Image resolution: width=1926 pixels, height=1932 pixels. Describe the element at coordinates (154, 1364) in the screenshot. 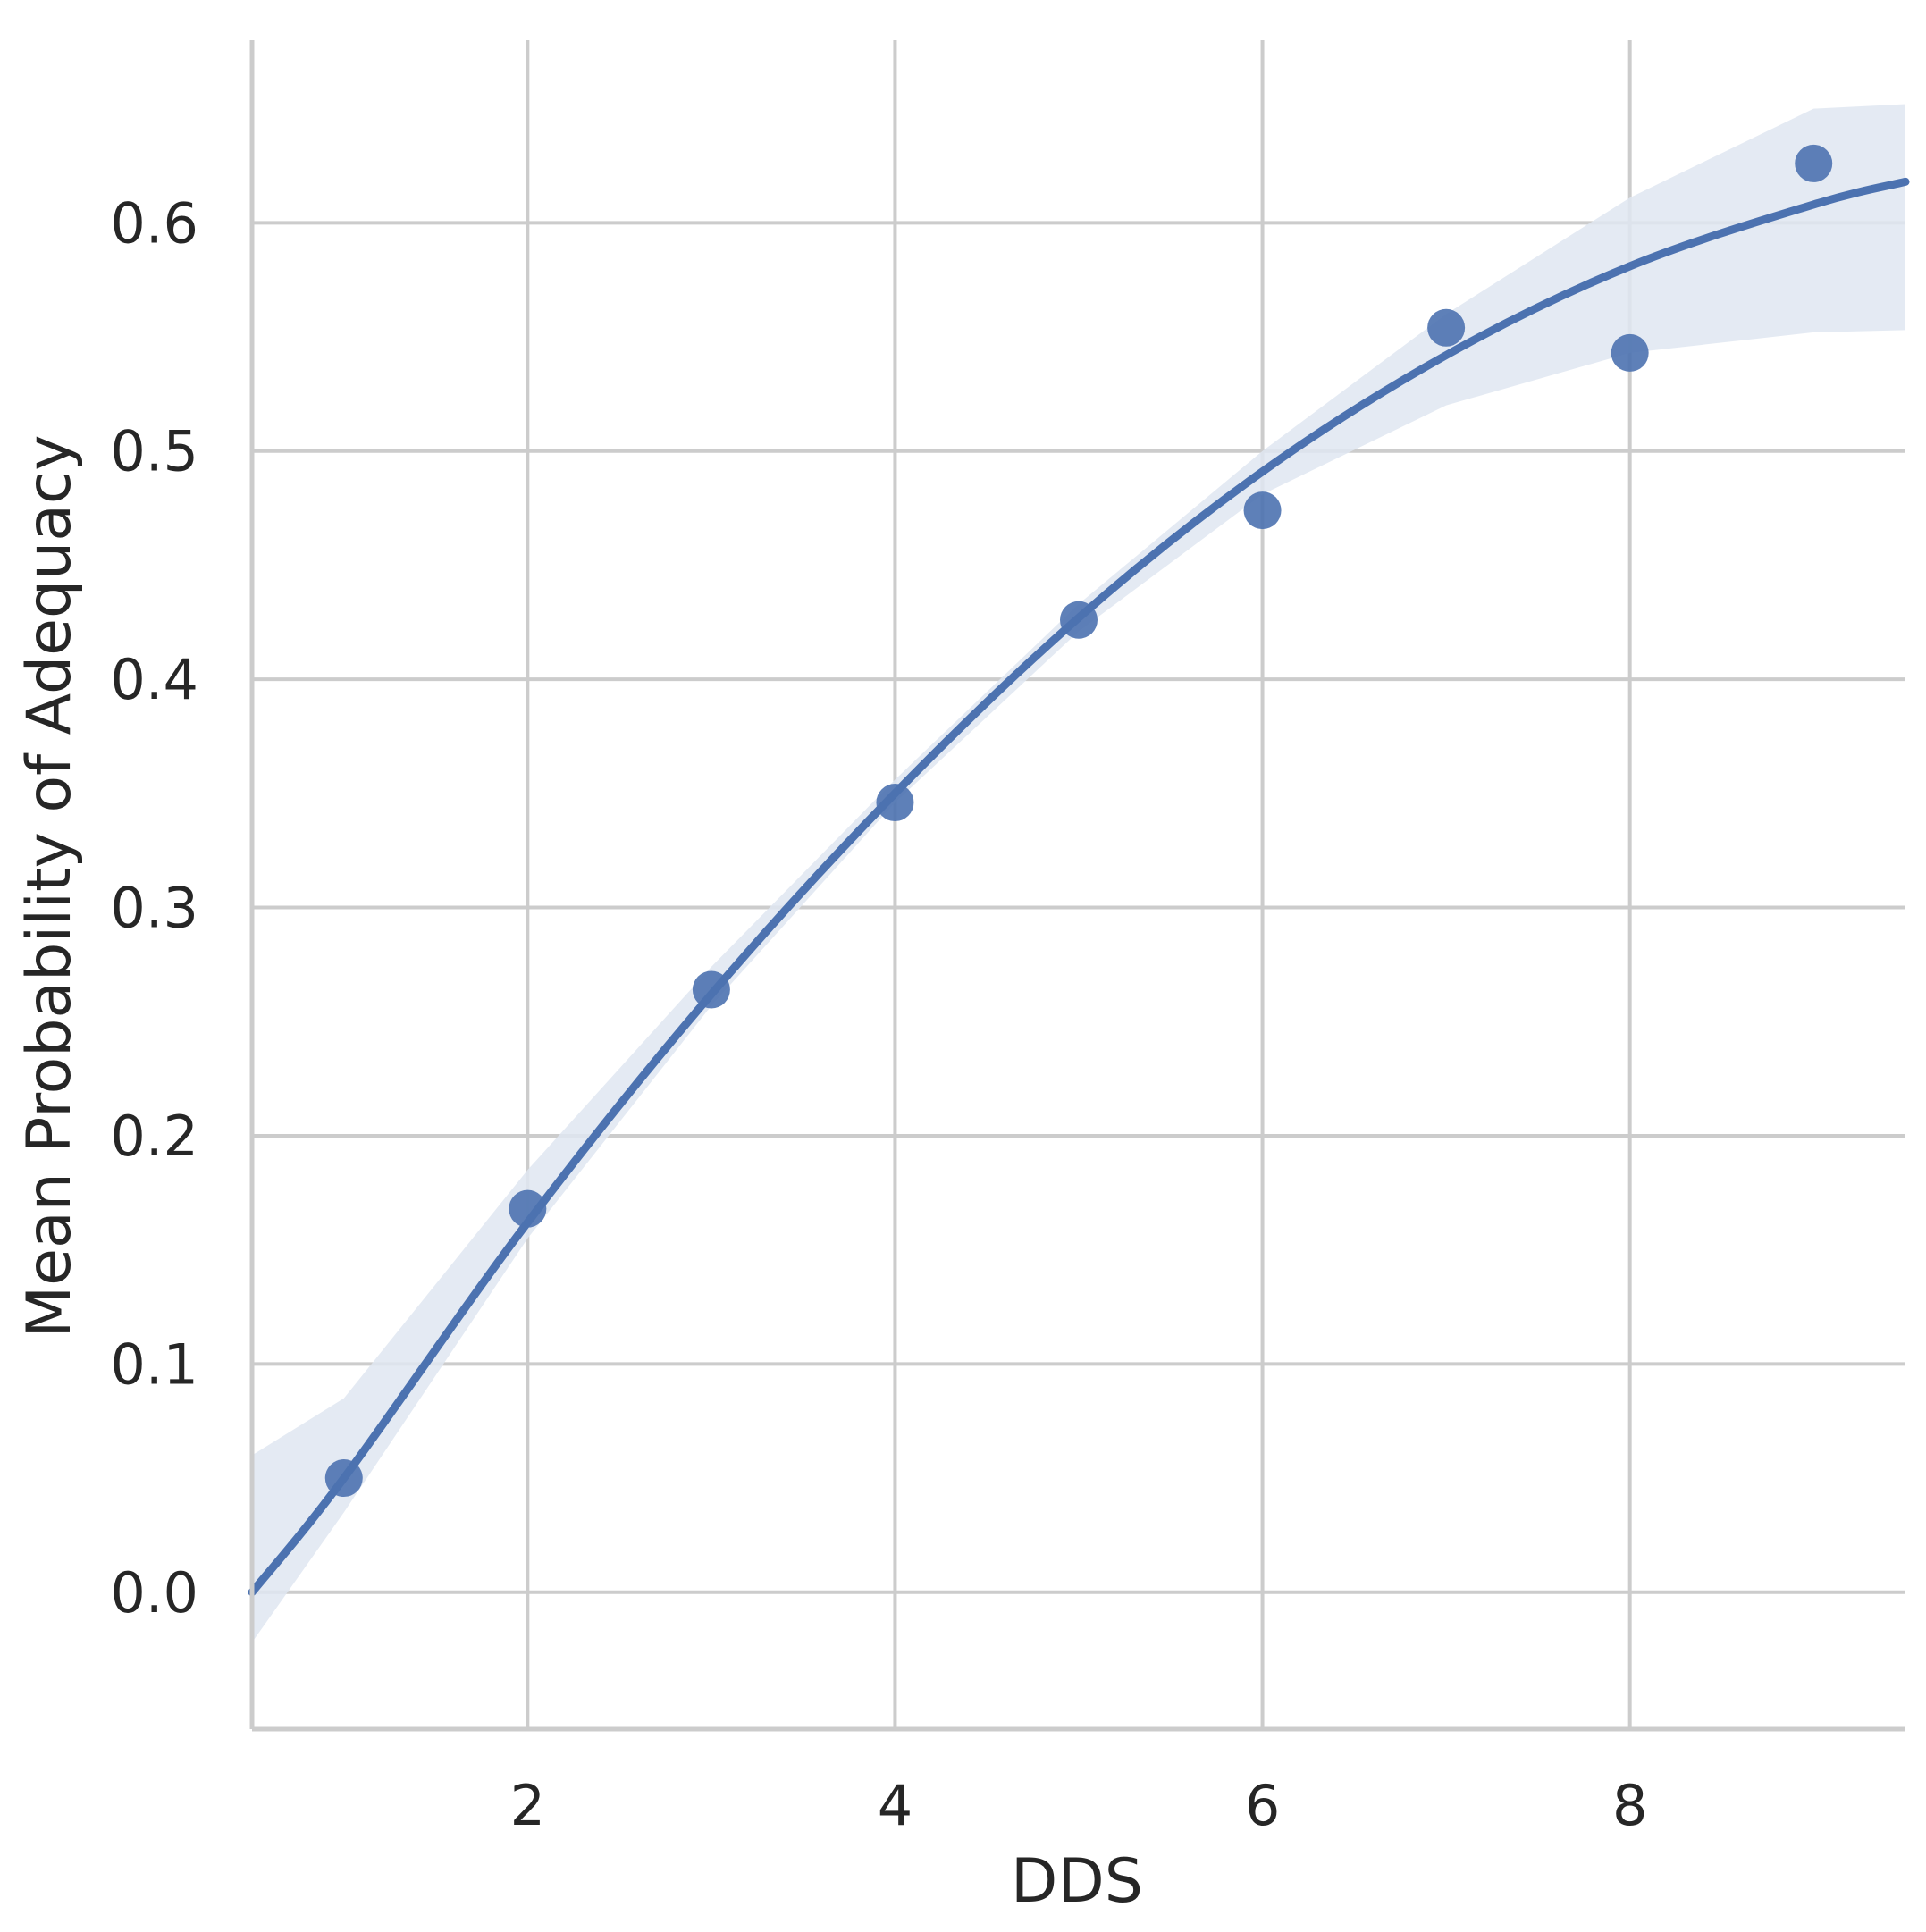

I see `y-tick-label: 0.1` at that location.